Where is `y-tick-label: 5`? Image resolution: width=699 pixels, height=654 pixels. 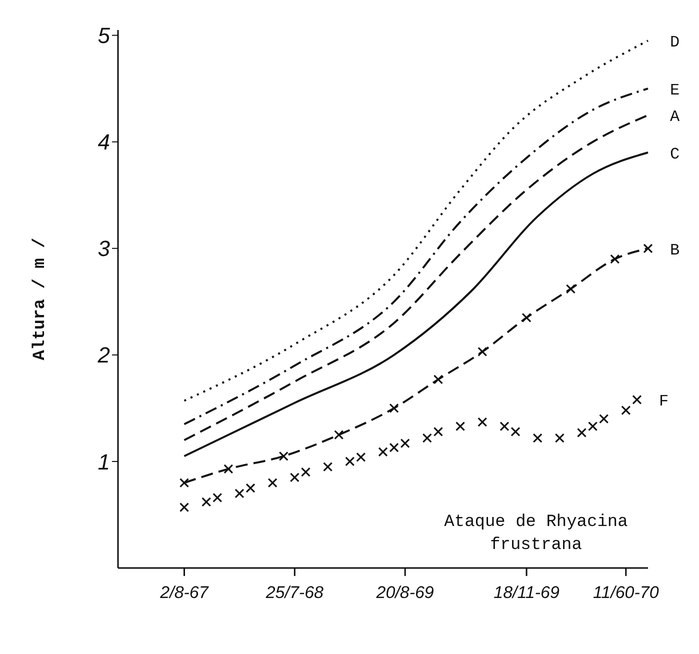 y-tick-label: 5 is located at coordinates (104, 35).